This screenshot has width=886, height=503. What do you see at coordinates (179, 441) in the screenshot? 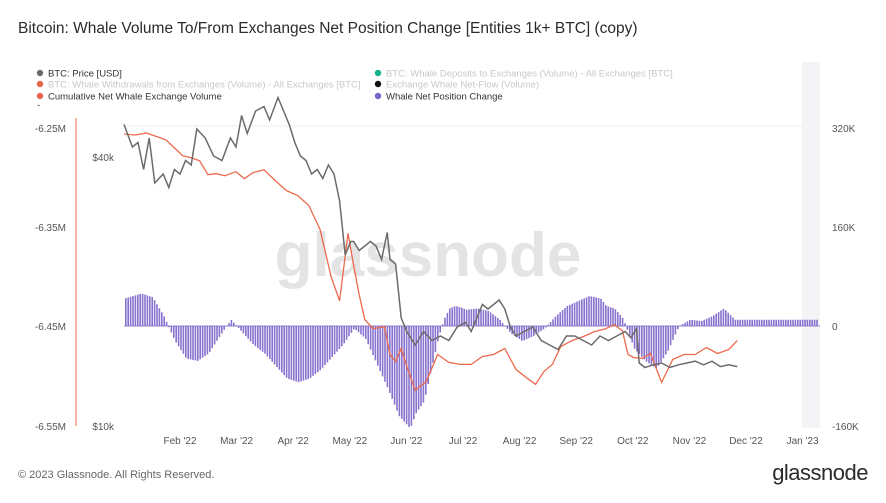
I see `x-tick-label: Feb '22` at bounding box center [179, 441].